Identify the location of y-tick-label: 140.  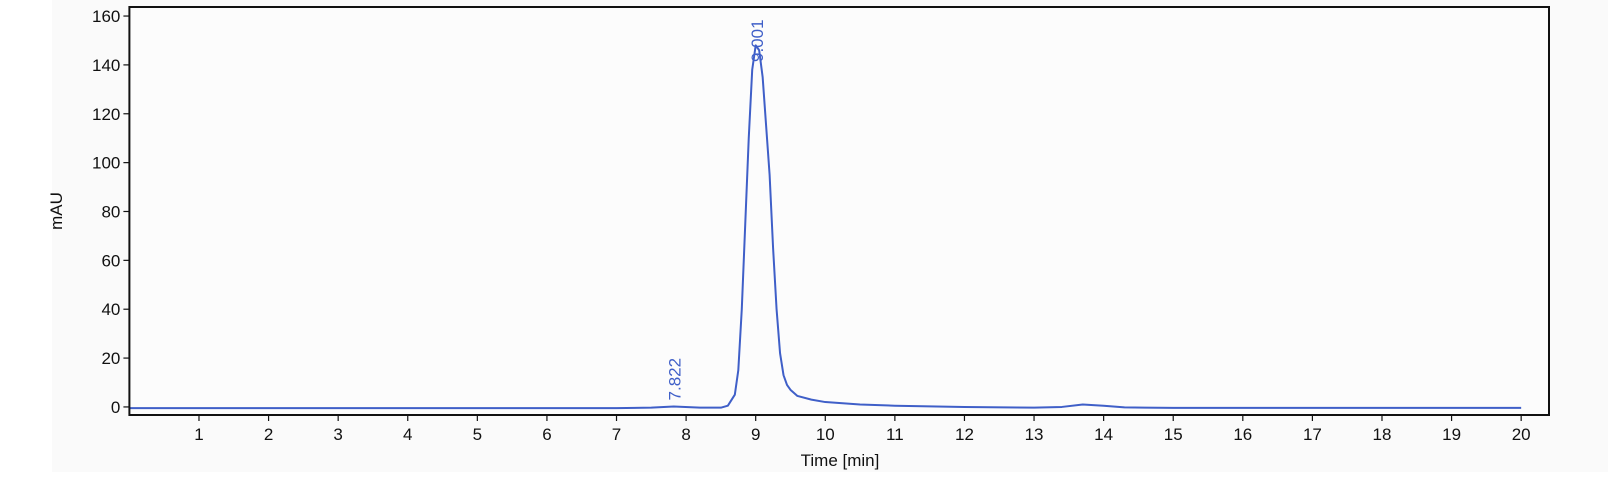
(106, 65).